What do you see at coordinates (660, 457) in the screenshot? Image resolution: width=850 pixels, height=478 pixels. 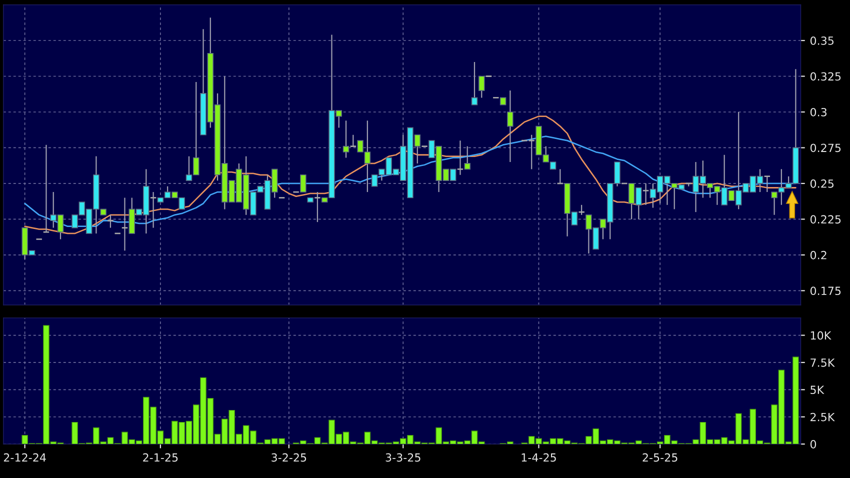 I see `x-tick-label: 2-5-25` at bounding box center [660, 457].